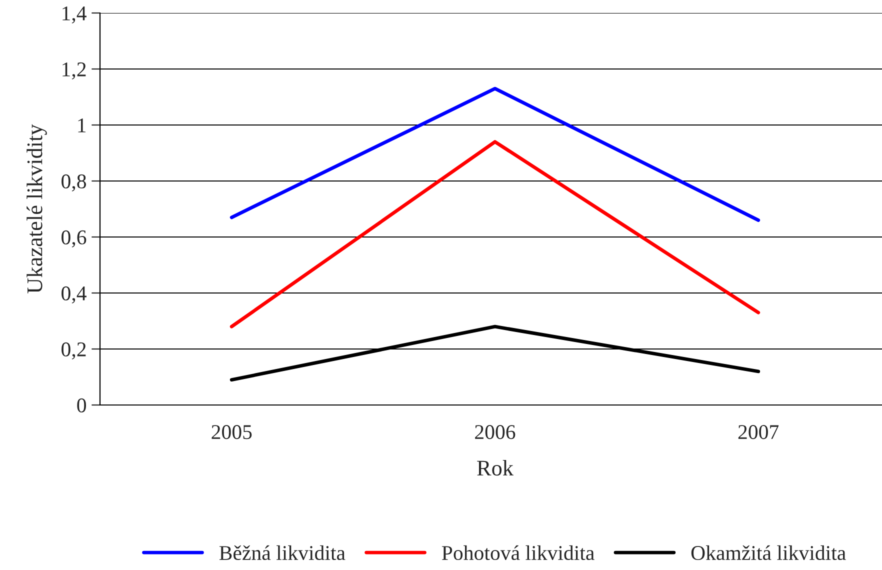 The height and width of the screenshot is (570, 882). I want to click on y-tick-label: 1, so click(82, 125).